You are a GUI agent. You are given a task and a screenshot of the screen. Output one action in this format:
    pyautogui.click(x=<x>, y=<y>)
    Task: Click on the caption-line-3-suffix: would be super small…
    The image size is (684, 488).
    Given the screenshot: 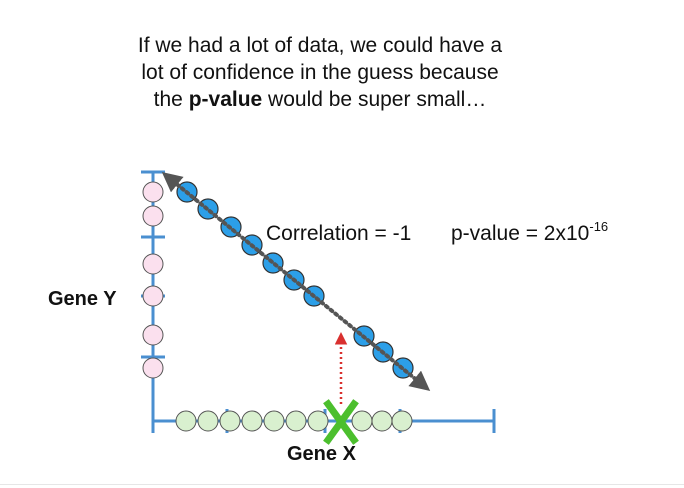 What is the action you would take?
    pyautogui.click(x=374, y=99)
    